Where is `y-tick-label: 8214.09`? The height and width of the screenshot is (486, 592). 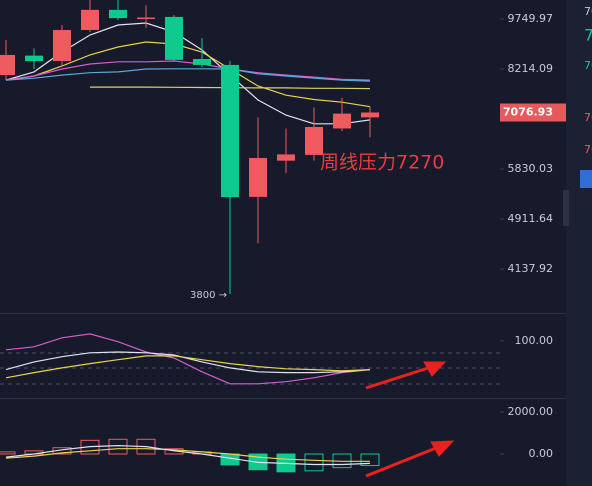 y-tick-label: 8214.09 is located at coordinates (531, 68).